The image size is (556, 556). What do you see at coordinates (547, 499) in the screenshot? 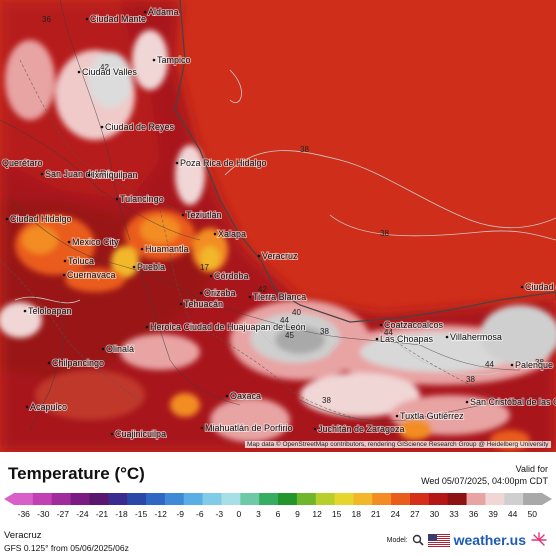
I see `scale-arrow-right` at bounding box center [547, 499].